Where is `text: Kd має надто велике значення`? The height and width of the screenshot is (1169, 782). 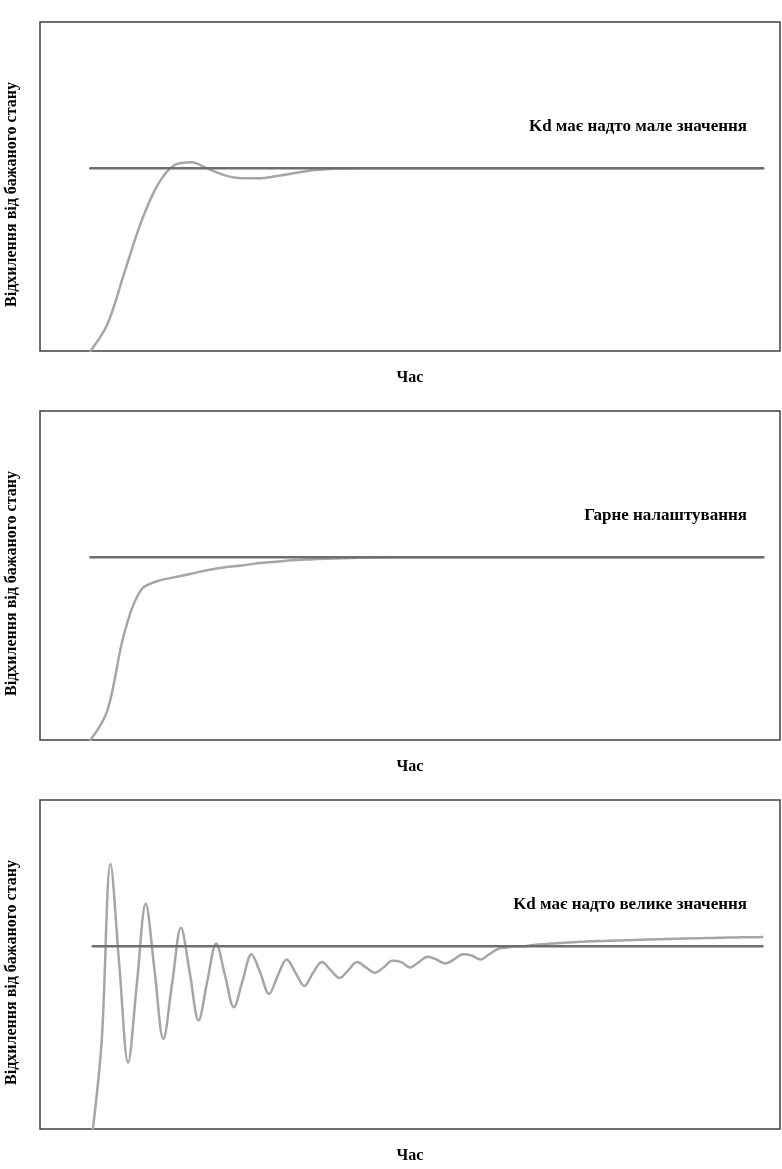 text: Kd має надто велике значення is located at coordinates (630, 903).